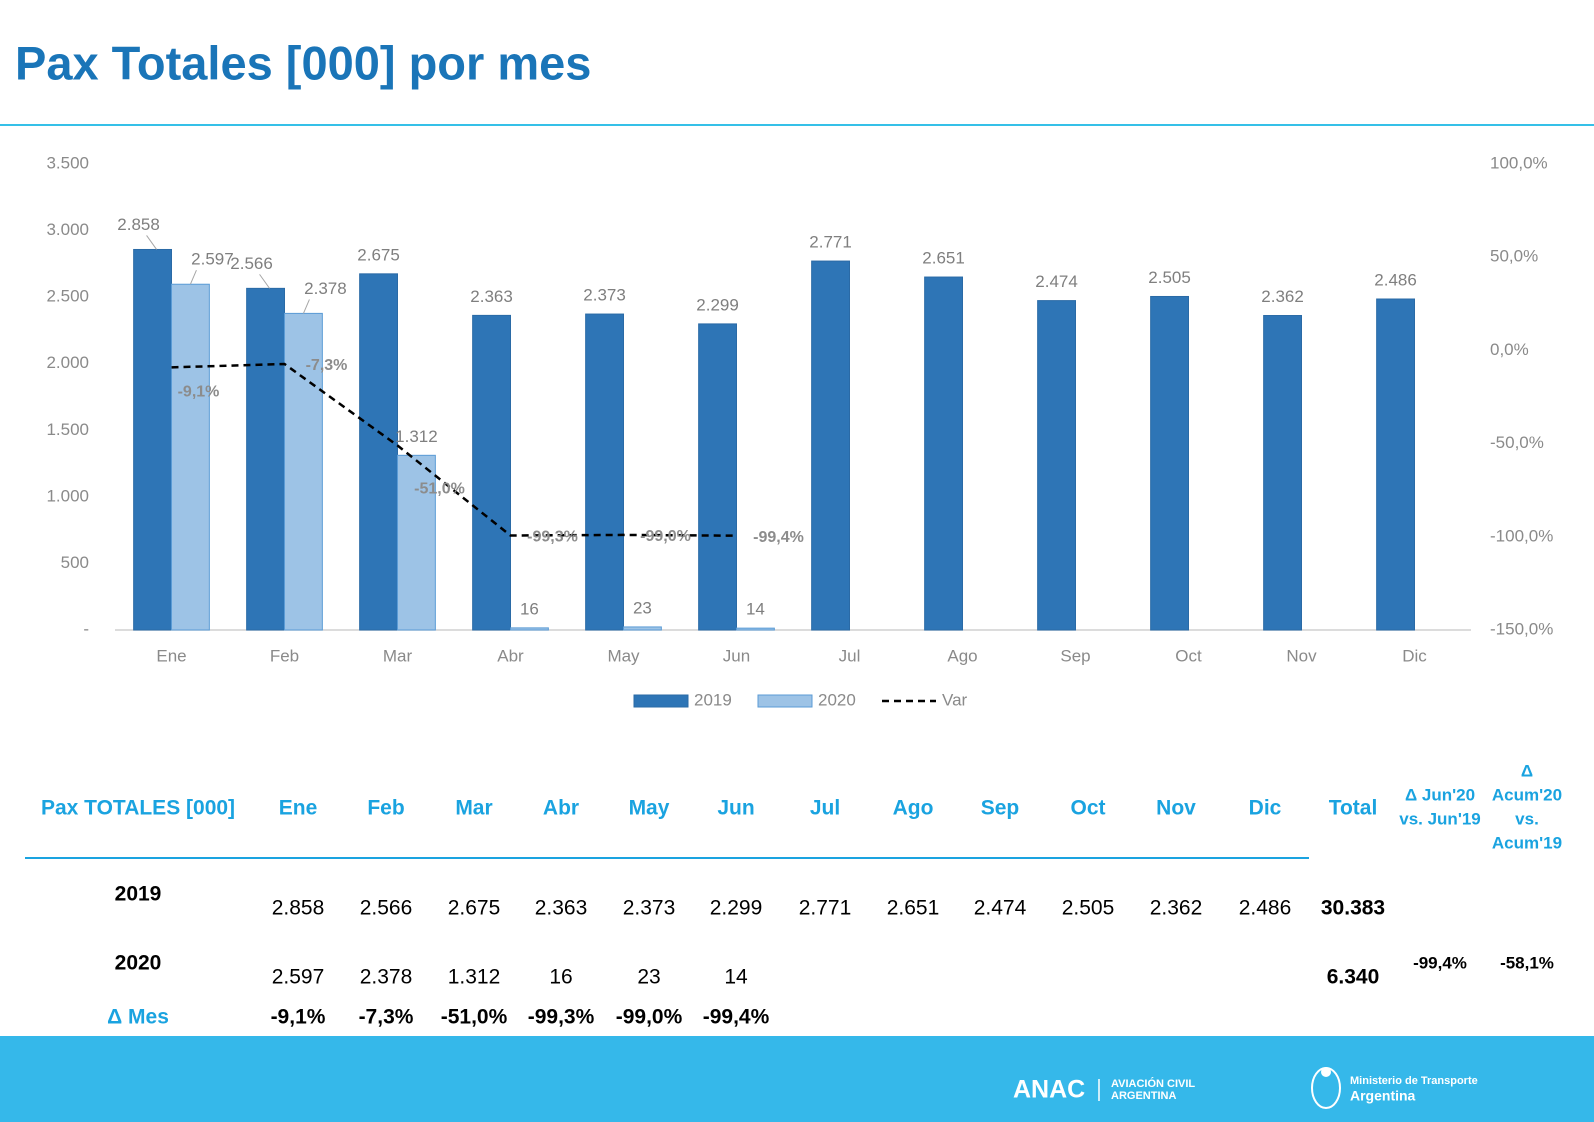 The width and height of the screenshot is (1594, 1122). I want to click on x-tick-label: Nov, so click(1301, 655).